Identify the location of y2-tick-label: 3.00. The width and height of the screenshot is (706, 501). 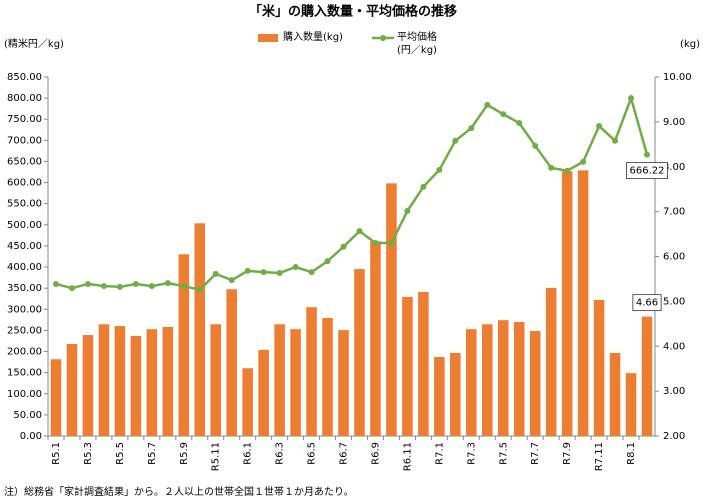
(674, 391).